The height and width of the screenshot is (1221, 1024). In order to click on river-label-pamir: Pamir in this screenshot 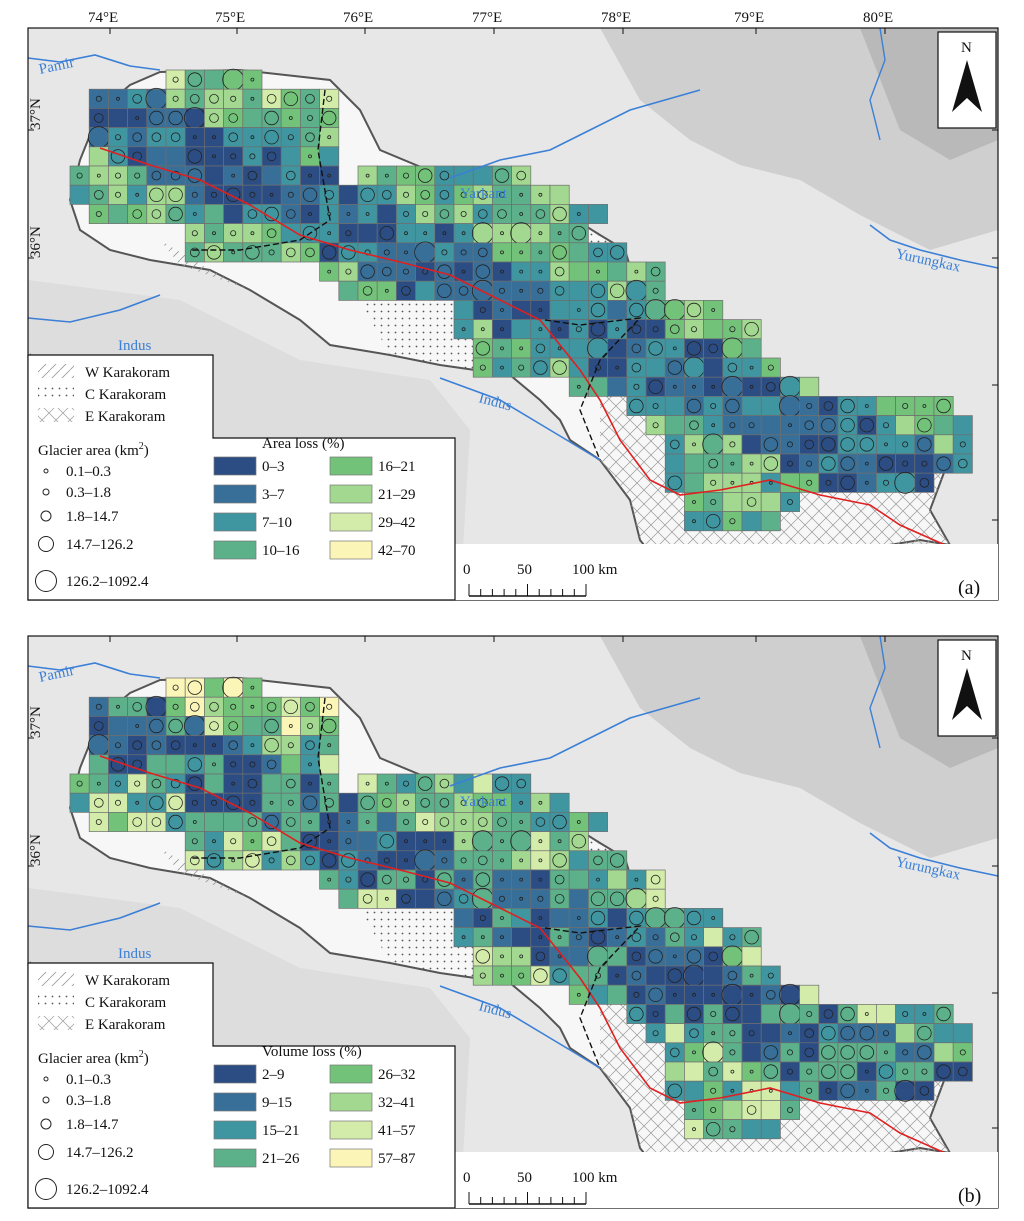, I will do `click(57, 674)`.